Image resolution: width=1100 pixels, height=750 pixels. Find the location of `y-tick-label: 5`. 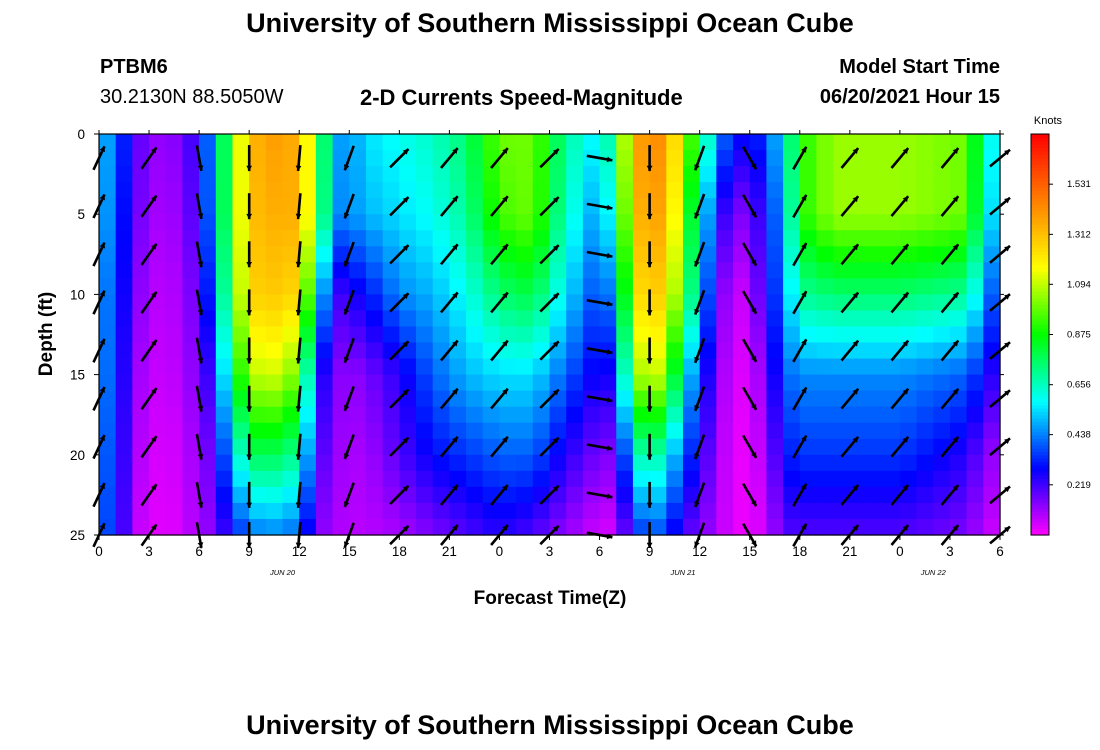

y-tick-label: 5 is located at coordinates (81, 214).